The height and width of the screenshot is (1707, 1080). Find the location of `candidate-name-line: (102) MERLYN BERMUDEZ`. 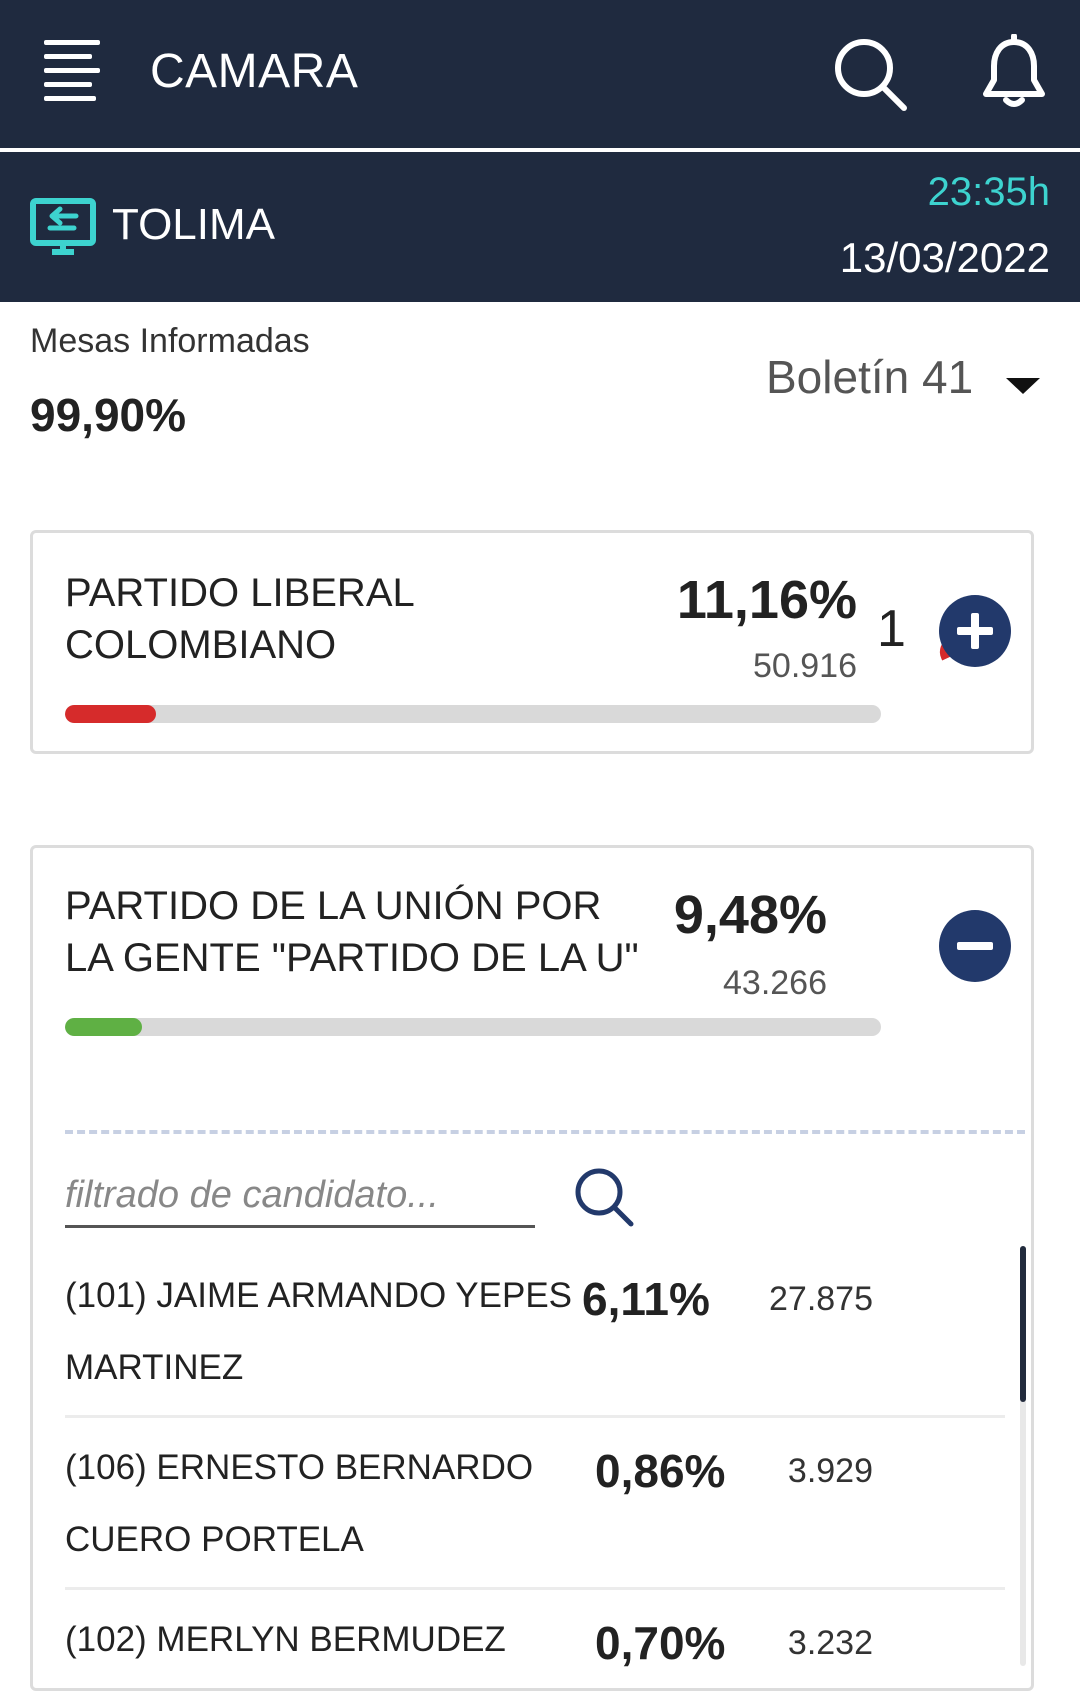

candidate-name-line: (102) MERLYN BERMUDEZ is located at coordinates (285, 1639).